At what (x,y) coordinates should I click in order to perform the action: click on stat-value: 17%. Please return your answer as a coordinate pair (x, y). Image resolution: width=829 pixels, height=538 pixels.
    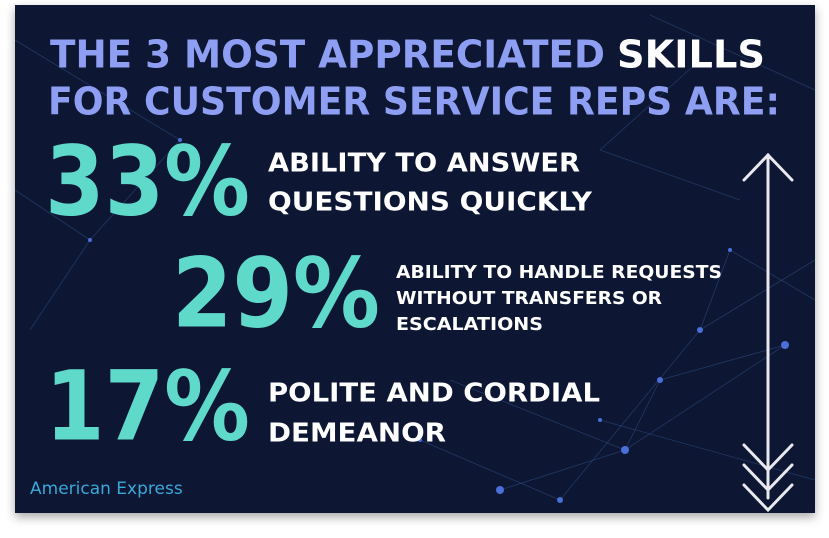
    Looking at the image, I should click on (147, 406).